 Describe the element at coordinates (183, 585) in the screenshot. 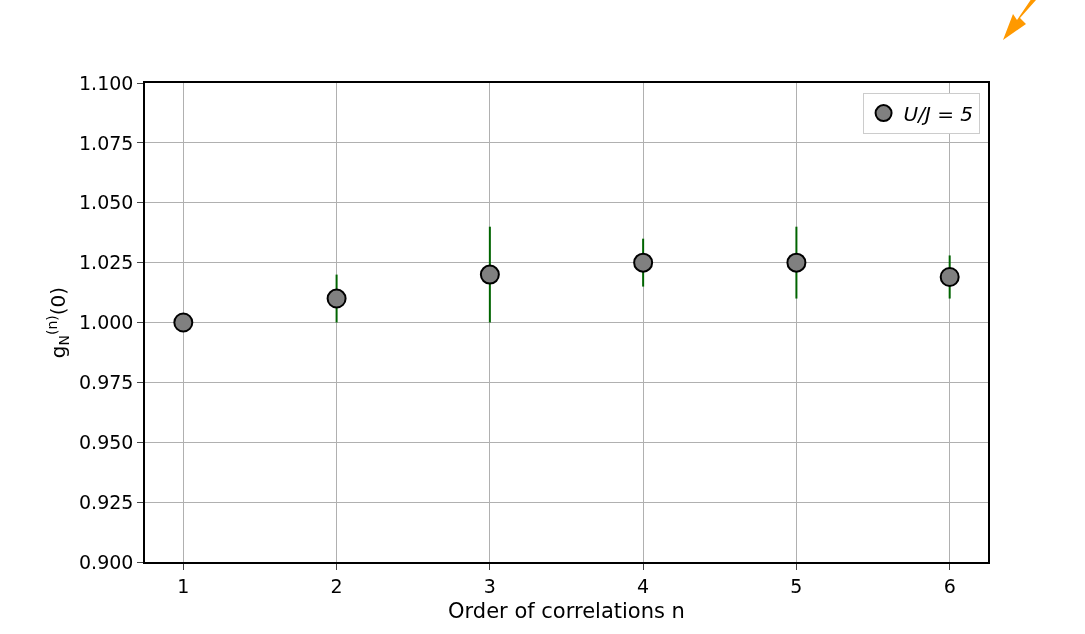

I see `x-tick-label: 1` at that location.